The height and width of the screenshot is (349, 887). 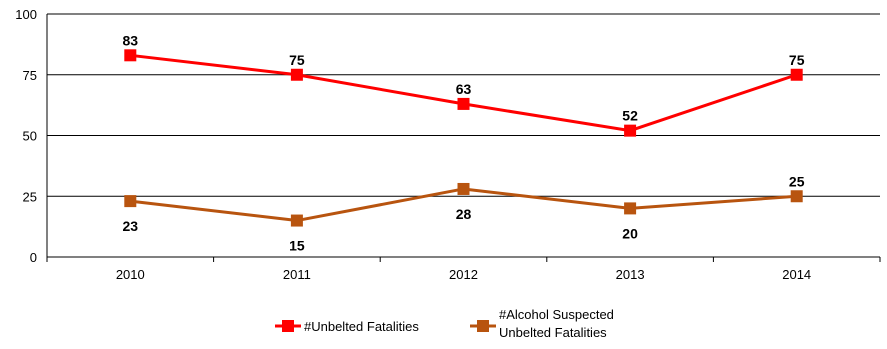 I want to click on x-tick-label: 2011, so click(x=297, y=274).